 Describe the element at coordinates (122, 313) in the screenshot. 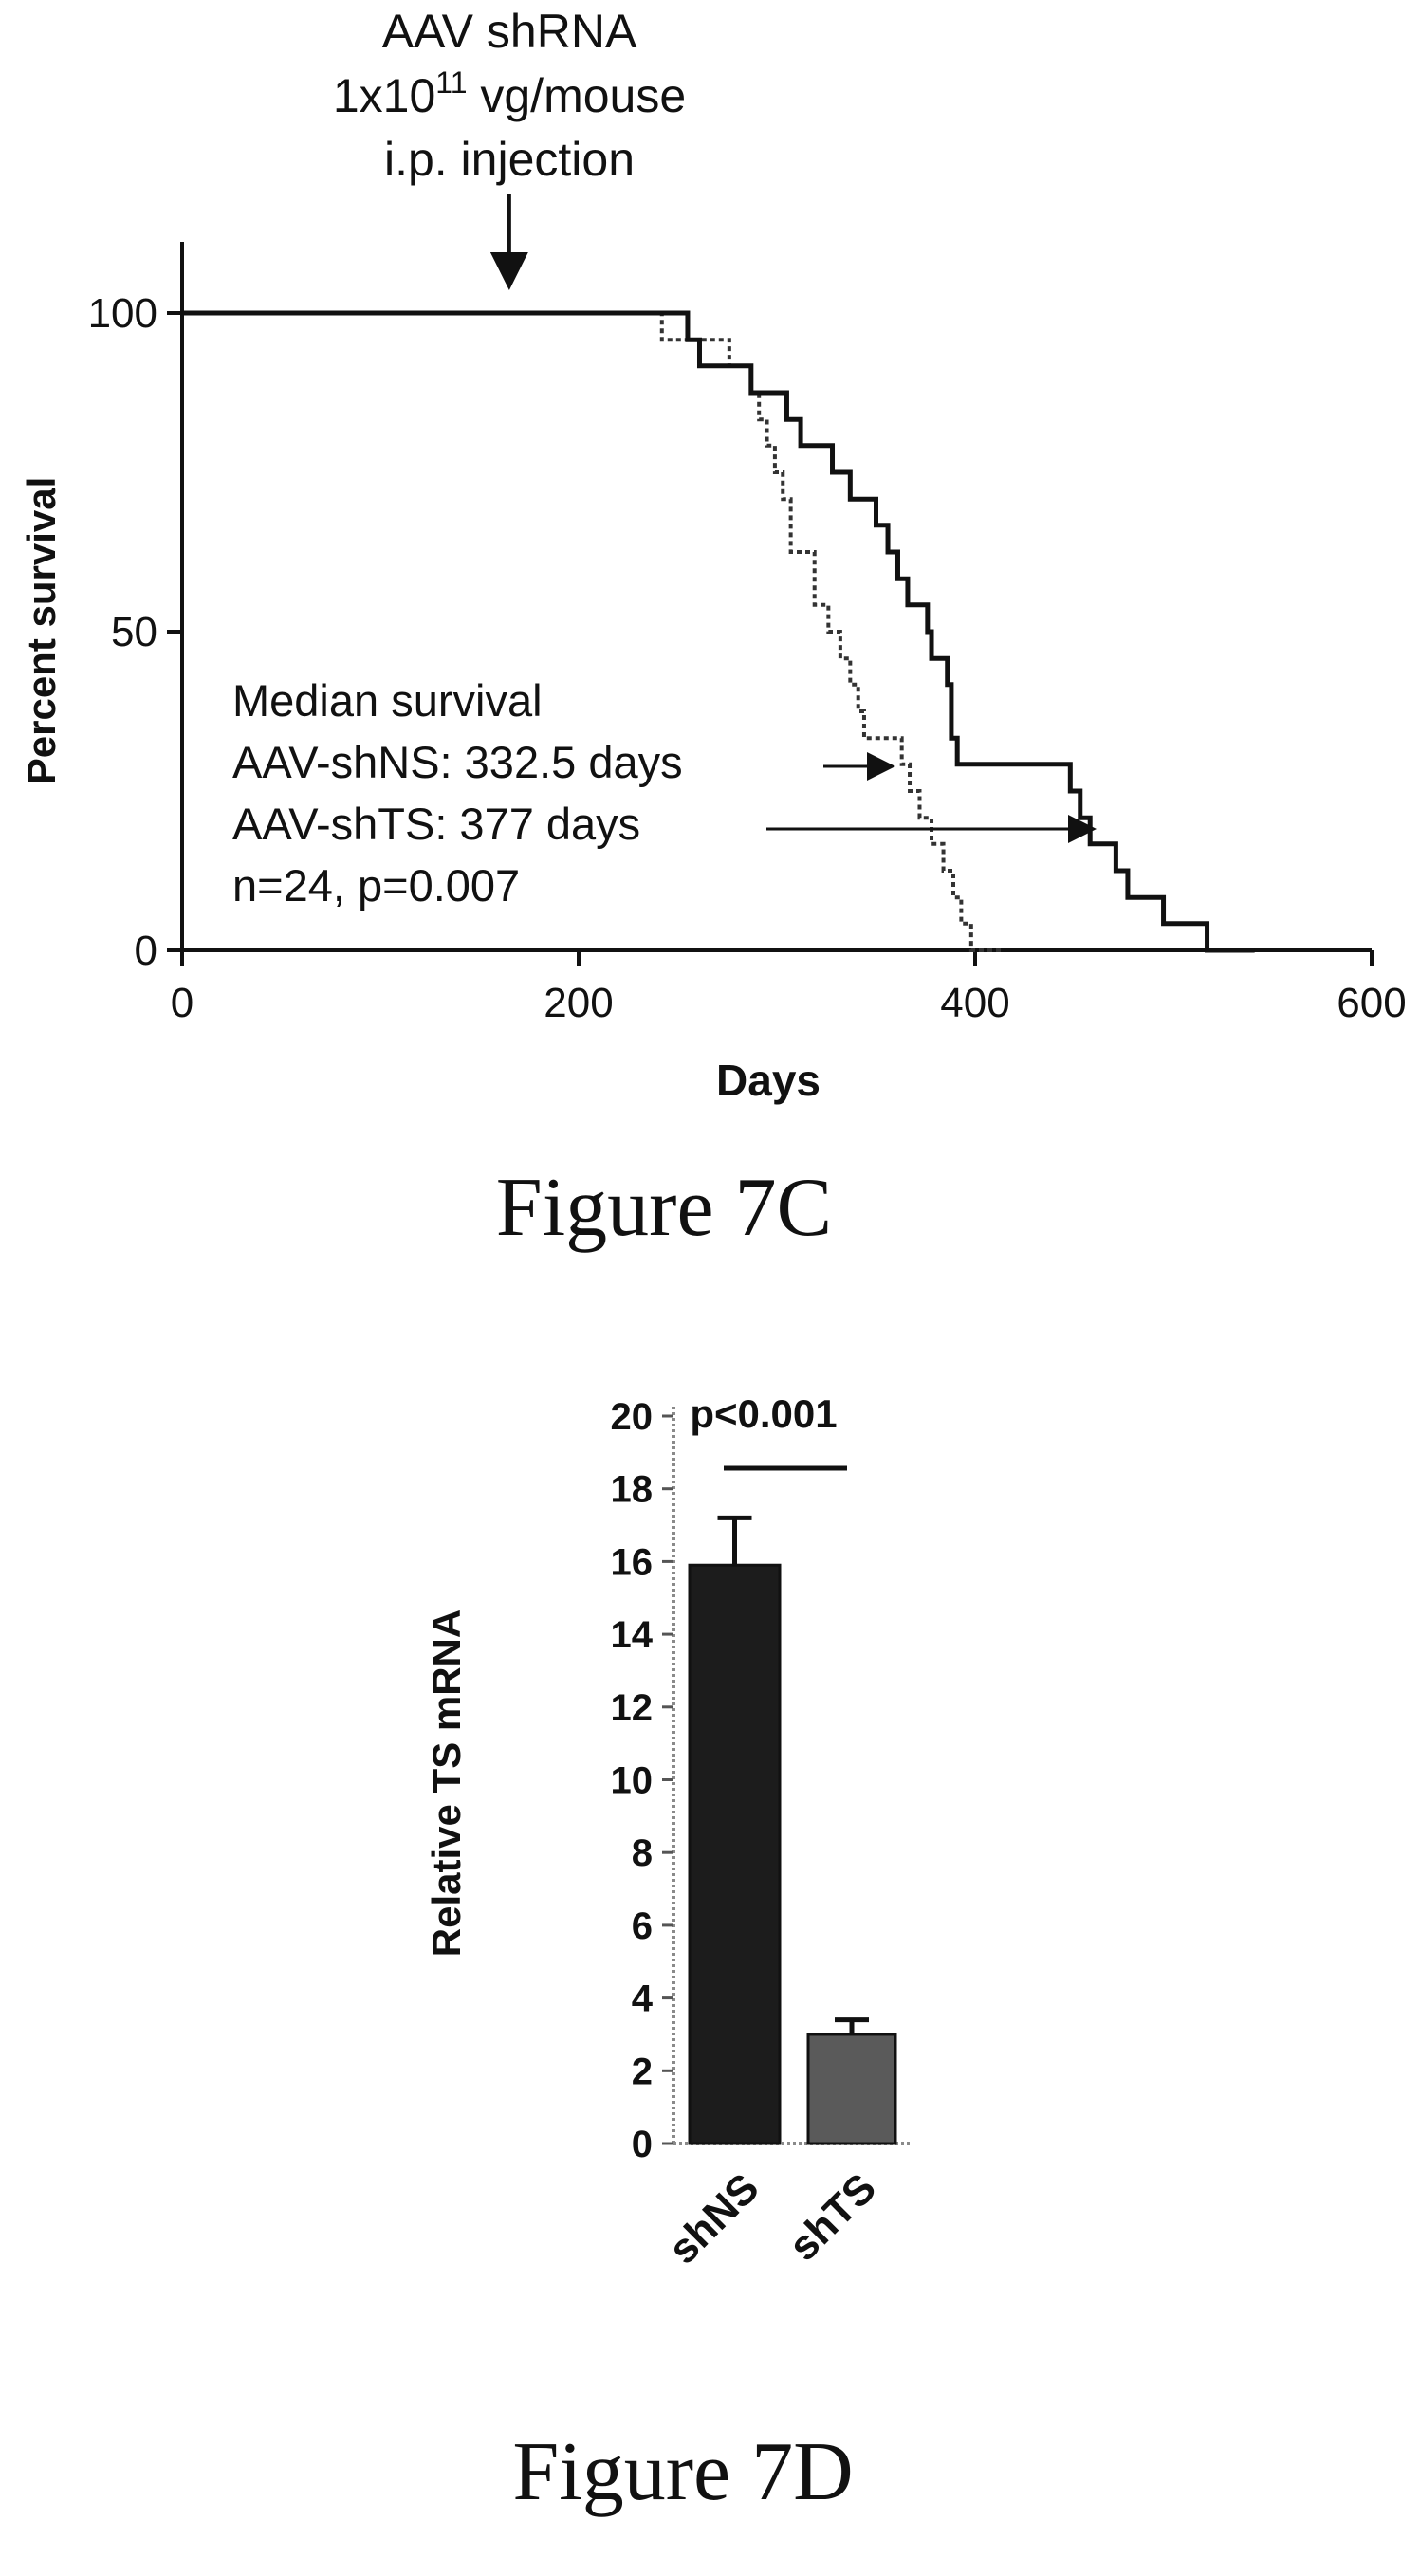

I see `y-tick-label: 100` at that location.